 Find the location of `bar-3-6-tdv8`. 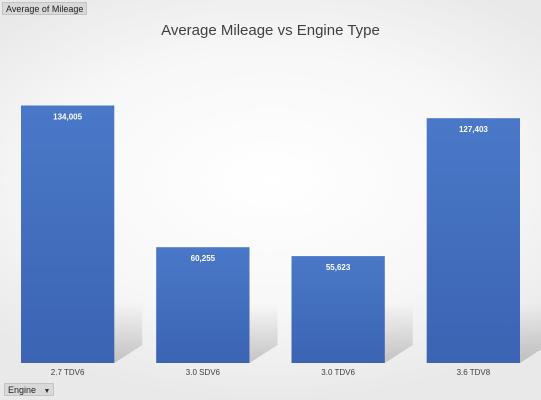

bar-3-6-tdv8 is located at coordinates (473, 240).